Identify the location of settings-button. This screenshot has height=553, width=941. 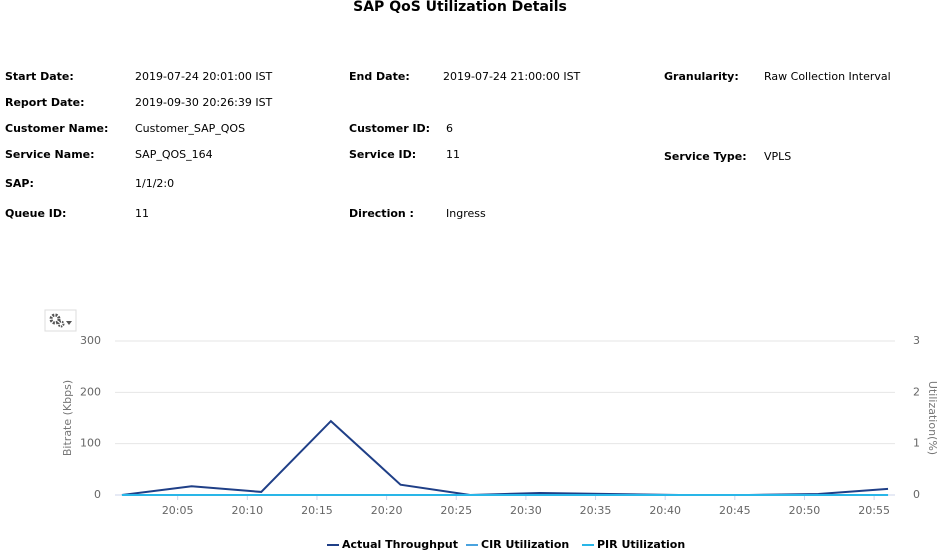
(60, 320).